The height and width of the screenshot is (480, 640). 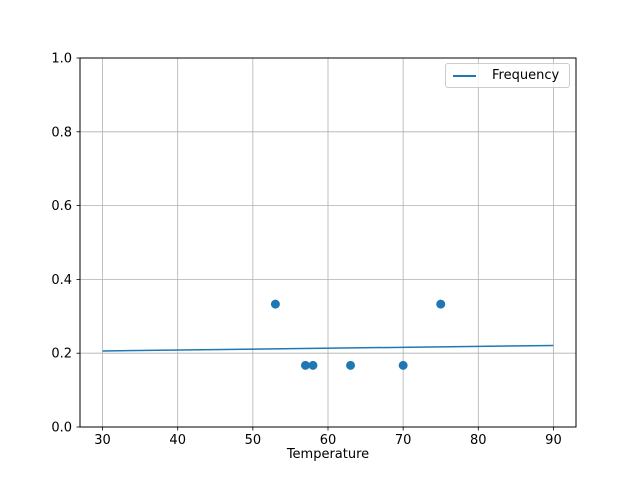 What do you see at coordinates (61, 206) in the screenshot?
I see `y-tick-label: 0.6` at bounding box center [61, 206].